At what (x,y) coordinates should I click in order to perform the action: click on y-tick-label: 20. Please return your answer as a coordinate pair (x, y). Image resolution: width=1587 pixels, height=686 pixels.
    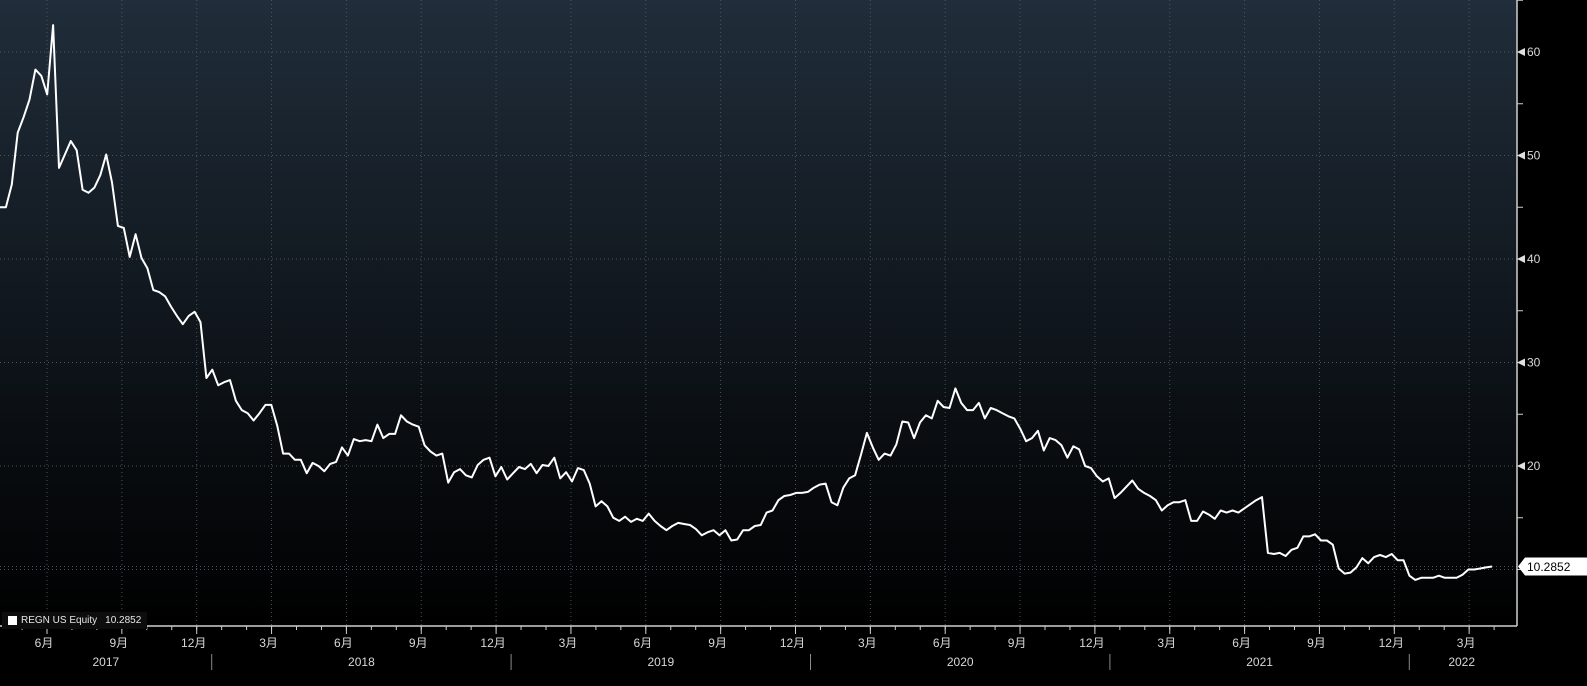
    Looking at the image, I should click on (1534, 466).